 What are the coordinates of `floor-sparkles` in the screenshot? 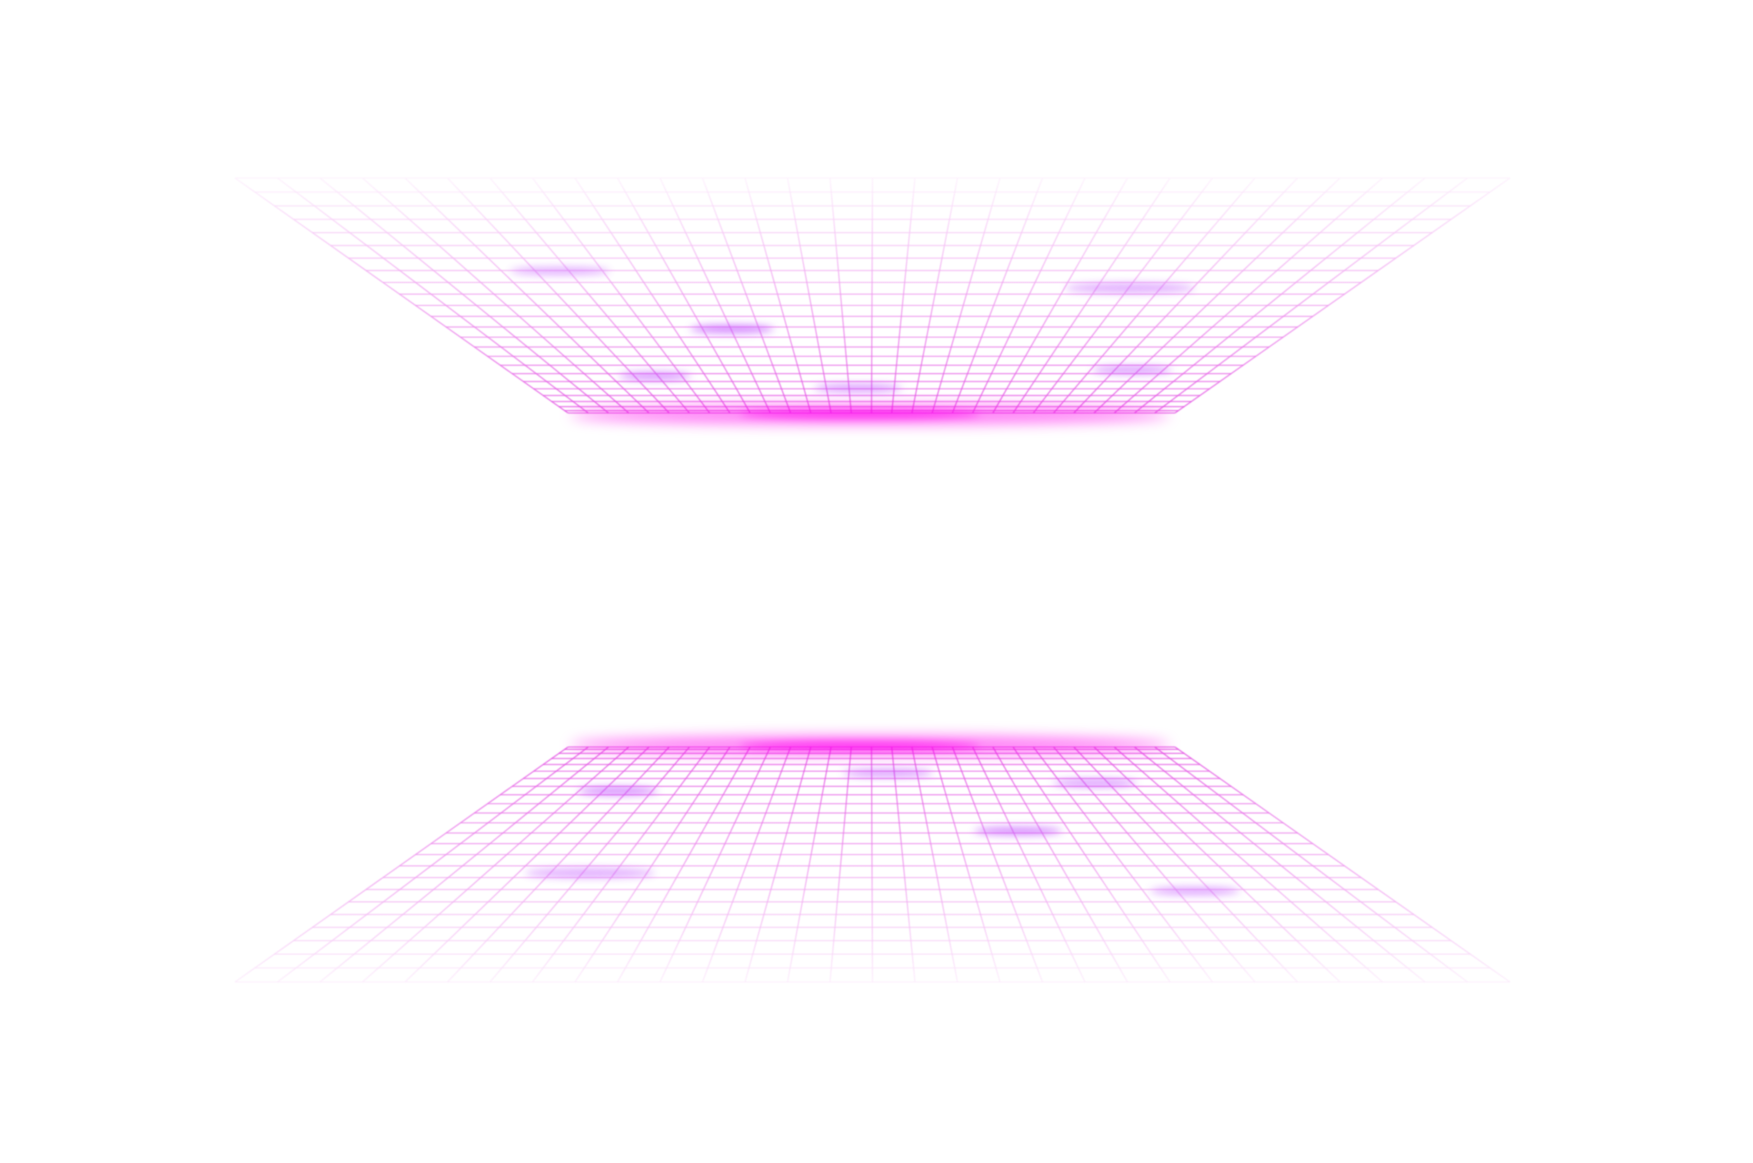 It's located at (882, 832).